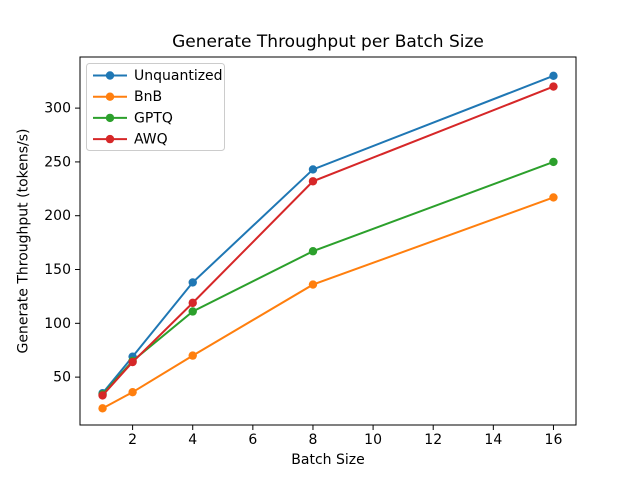 This screenshot has width=640, height=480. I want to click on chart-title: Generate Throughput per Batch Size, so click(328, 42).